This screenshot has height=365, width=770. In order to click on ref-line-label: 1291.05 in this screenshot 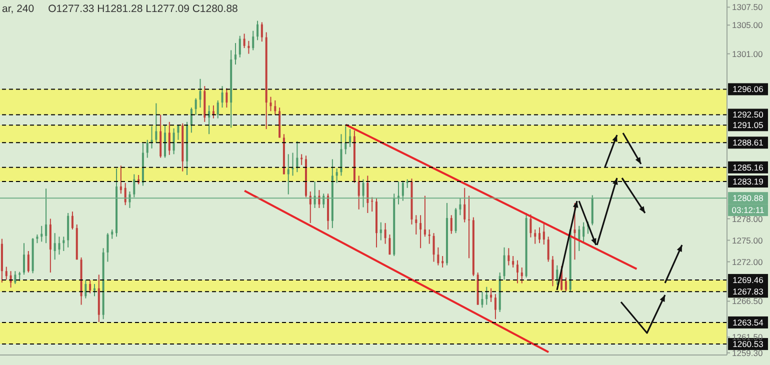, I will do `click(748, 125)`.